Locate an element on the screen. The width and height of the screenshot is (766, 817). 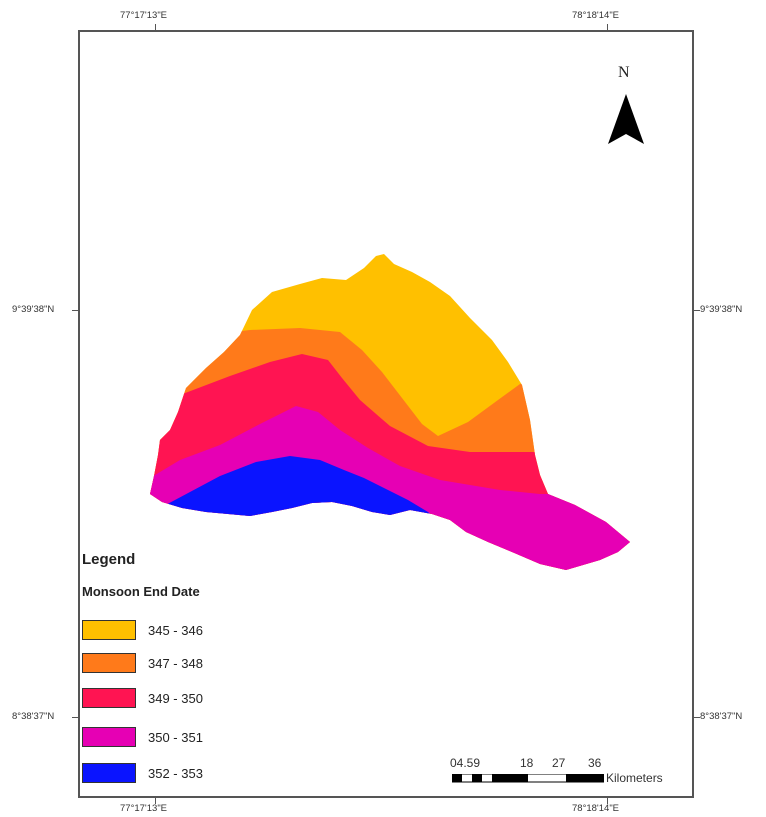
legend-item: 345 - 346 is located at coordinates (142, 630).